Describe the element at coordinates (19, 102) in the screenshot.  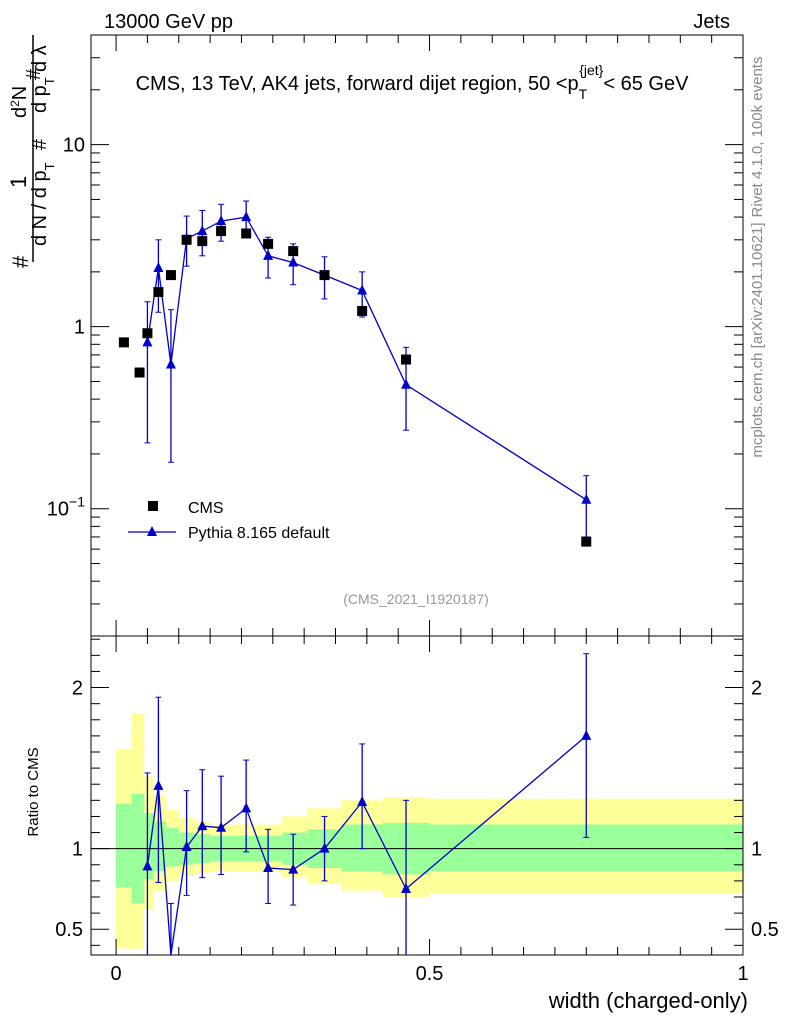
I see `y-label-d2n: d2N` at that location.